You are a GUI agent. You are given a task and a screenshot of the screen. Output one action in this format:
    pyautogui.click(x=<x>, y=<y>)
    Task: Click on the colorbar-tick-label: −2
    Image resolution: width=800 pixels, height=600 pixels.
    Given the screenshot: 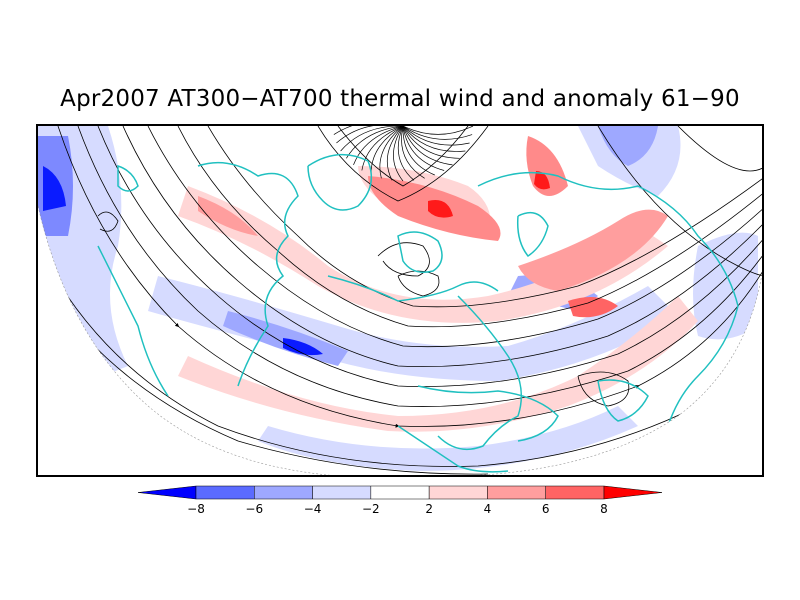 What is the action you would take?
    pyautogui.click(x=371, y=509)
    